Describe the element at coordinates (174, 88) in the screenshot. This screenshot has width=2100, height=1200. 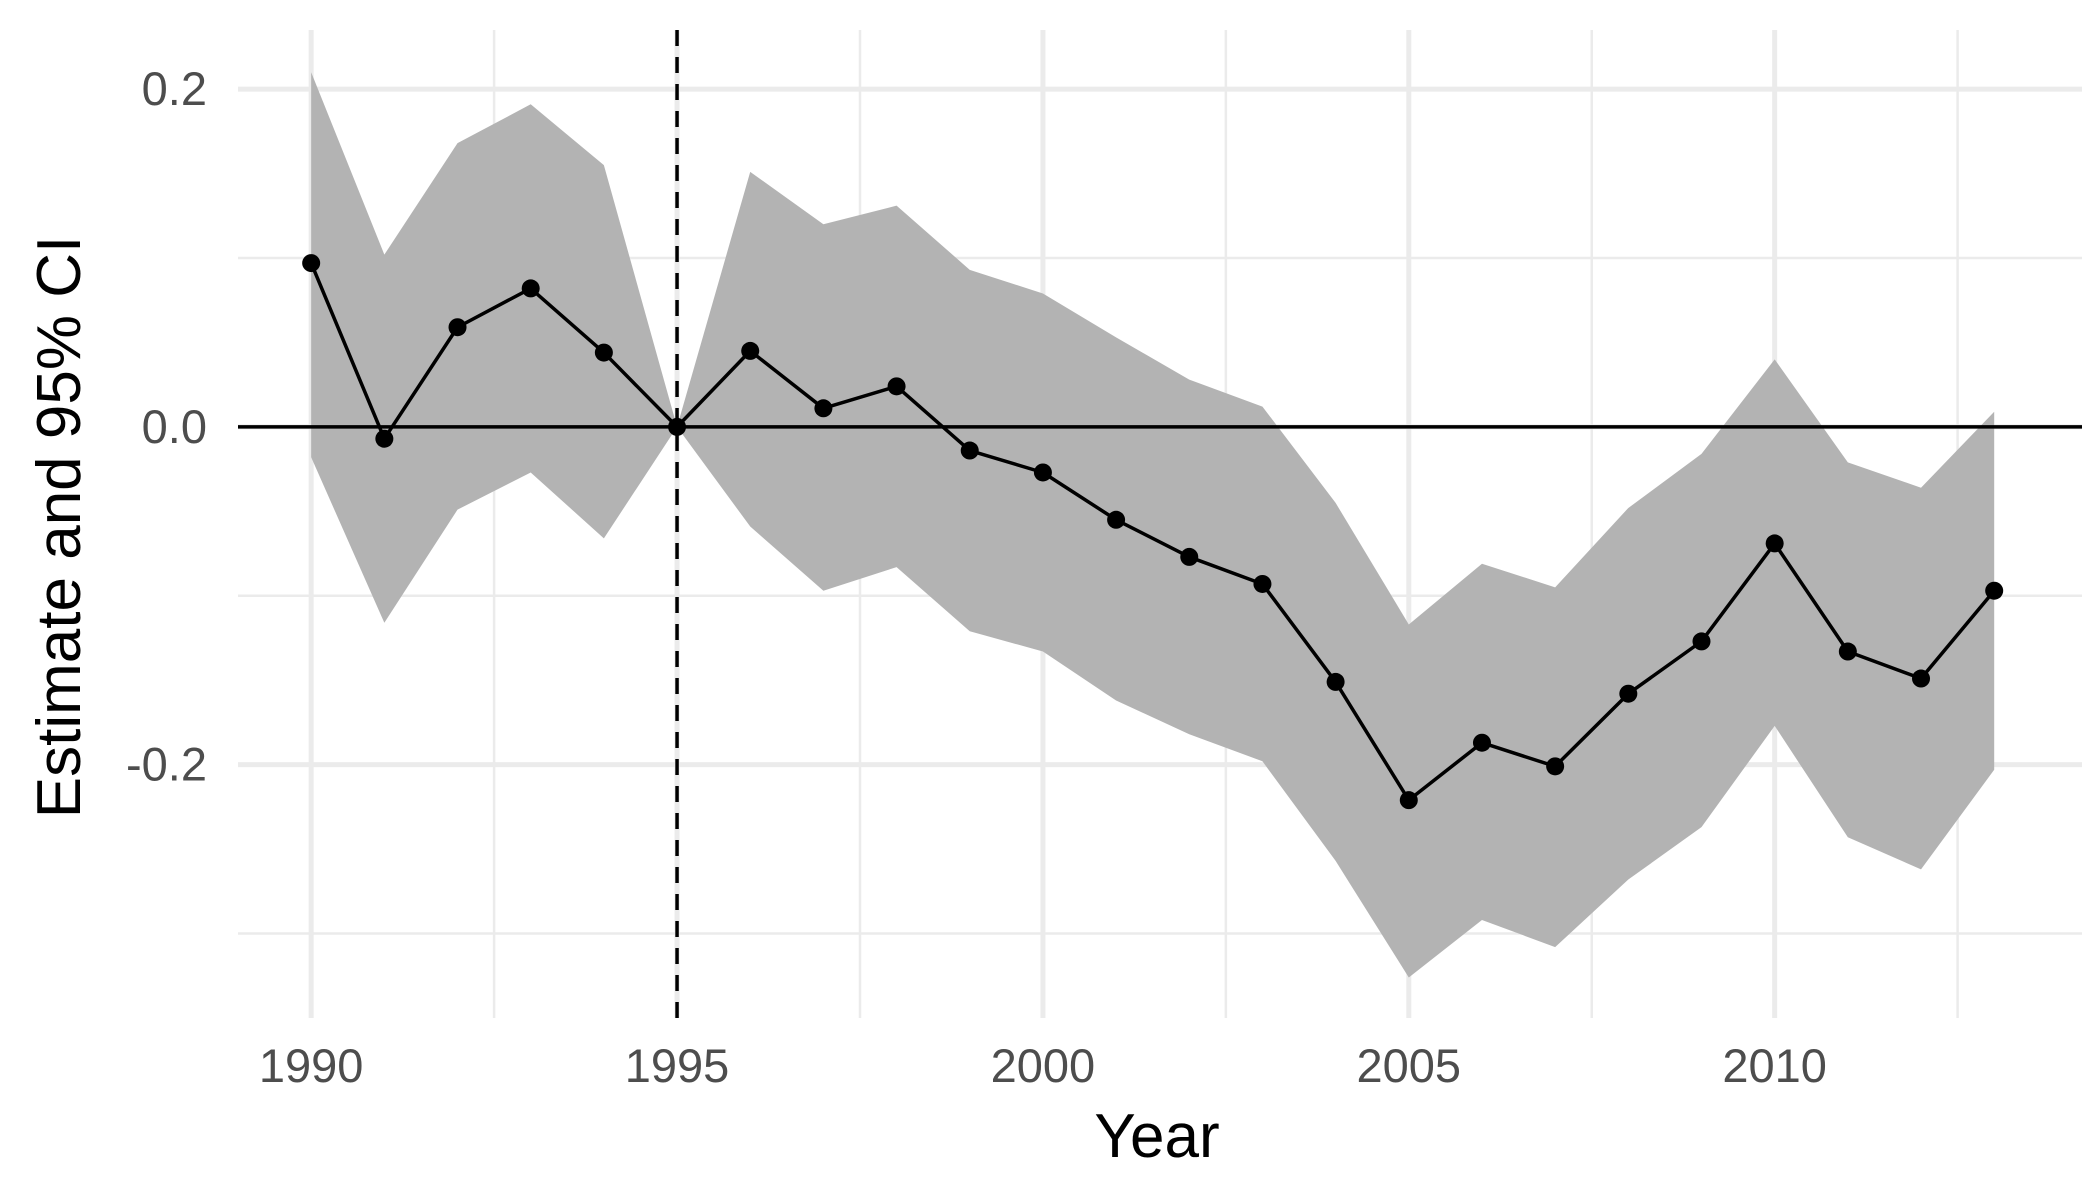
I see `y-tick-label: 0.2` at that location.